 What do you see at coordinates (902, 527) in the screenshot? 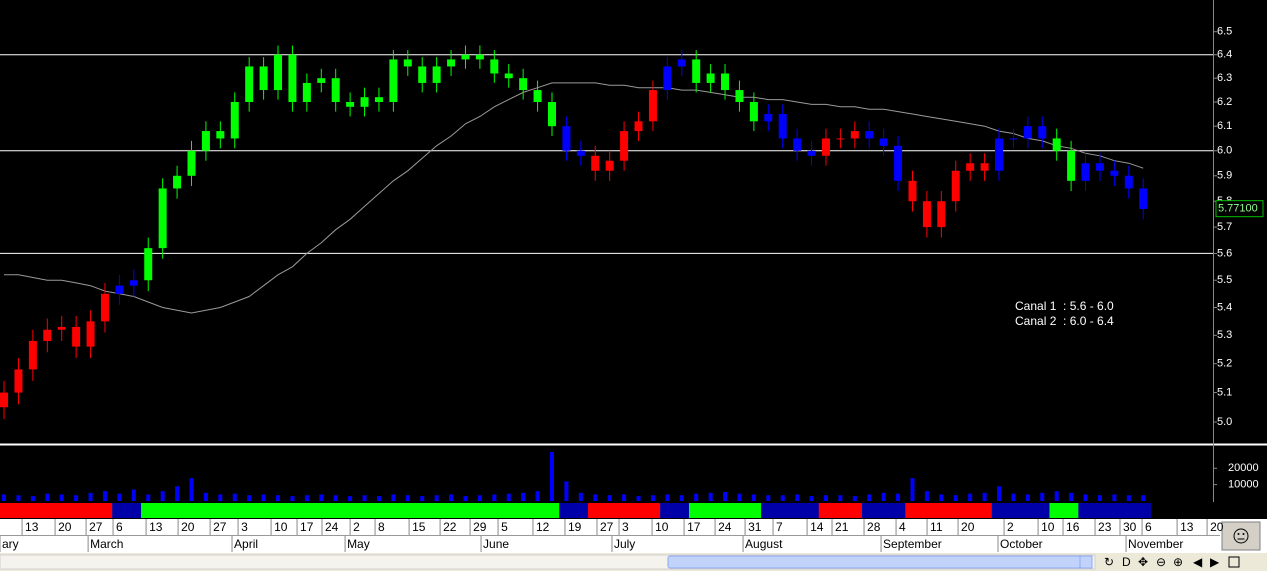
I see `x-tick-label: 4` at bounding box center [902, 527].